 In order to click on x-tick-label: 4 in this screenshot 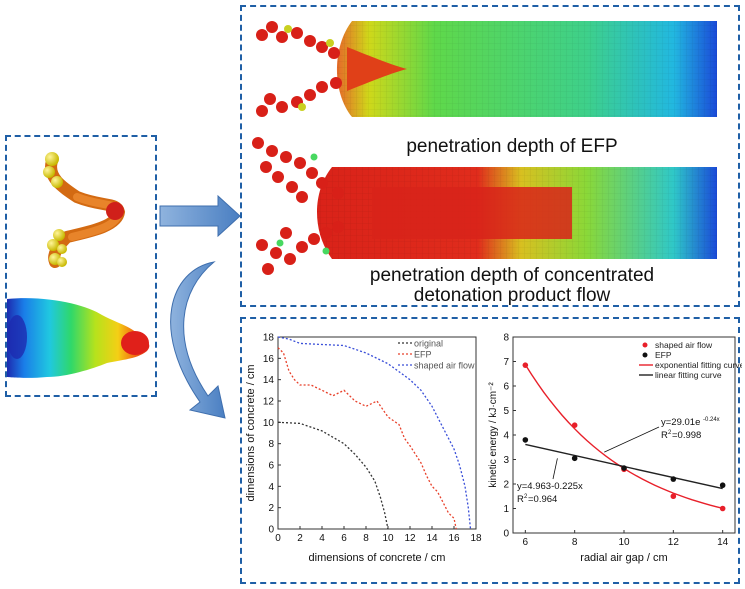, I will do `click(322, 538)`.